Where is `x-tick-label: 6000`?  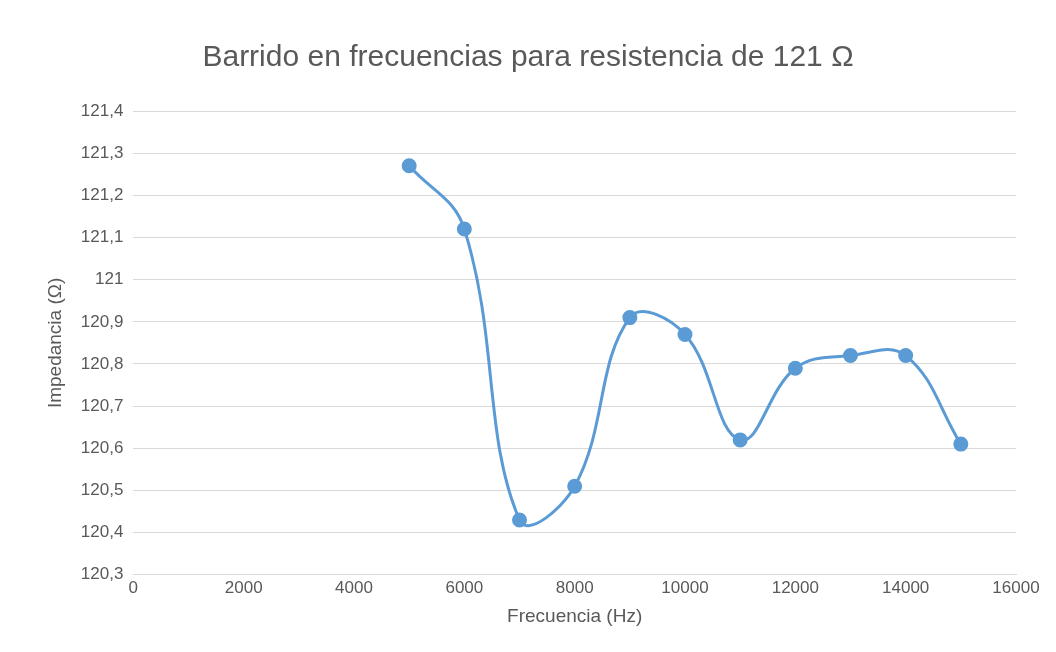
x-tick-label: 6000 is located at coordinates (464, 587).